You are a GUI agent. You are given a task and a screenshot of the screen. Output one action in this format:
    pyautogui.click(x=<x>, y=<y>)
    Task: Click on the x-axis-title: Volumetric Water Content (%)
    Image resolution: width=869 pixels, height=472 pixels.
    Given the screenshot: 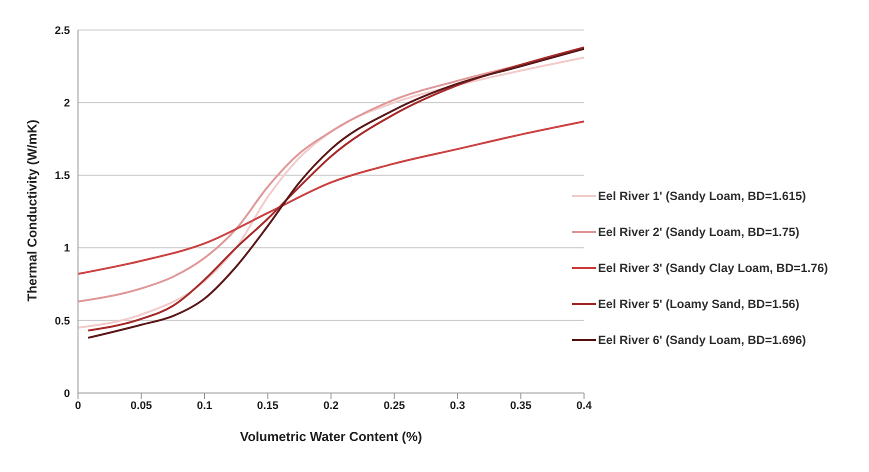 What is the action you would take?
    pyautogui.click(x=331, y=436)
    